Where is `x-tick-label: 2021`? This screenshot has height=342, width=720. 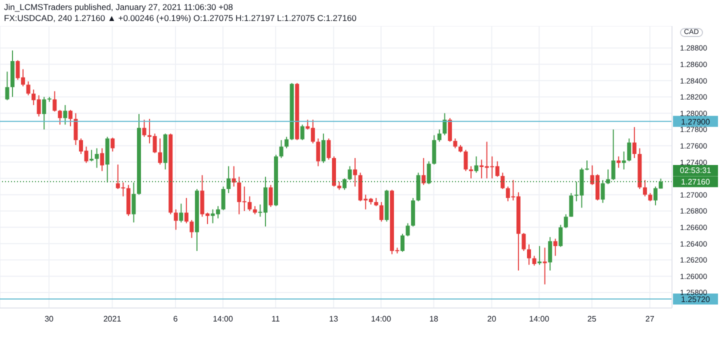 x-tick-label: 2021 is located at coordinates (112, 319).